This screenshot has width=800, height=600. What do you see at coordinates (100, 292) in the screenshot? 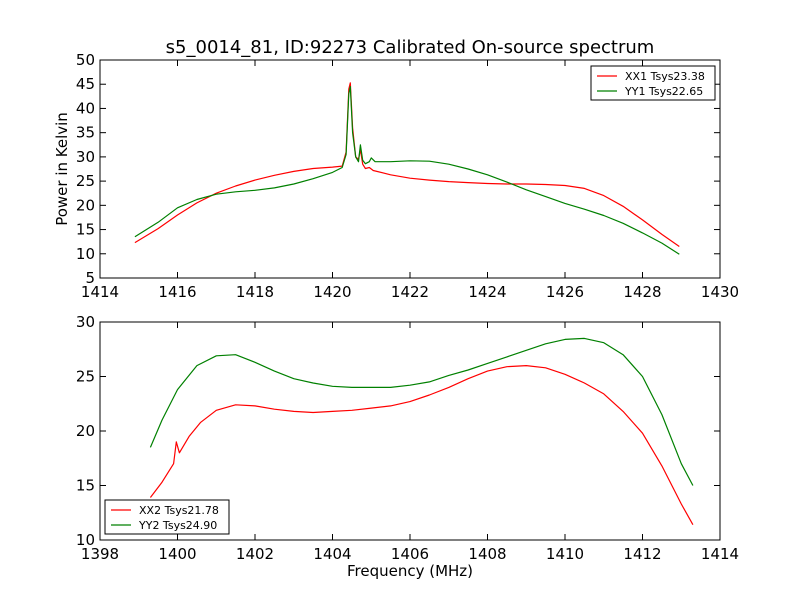
I see `top-x-tick-label: 1414` at bounding box center [100, 292].